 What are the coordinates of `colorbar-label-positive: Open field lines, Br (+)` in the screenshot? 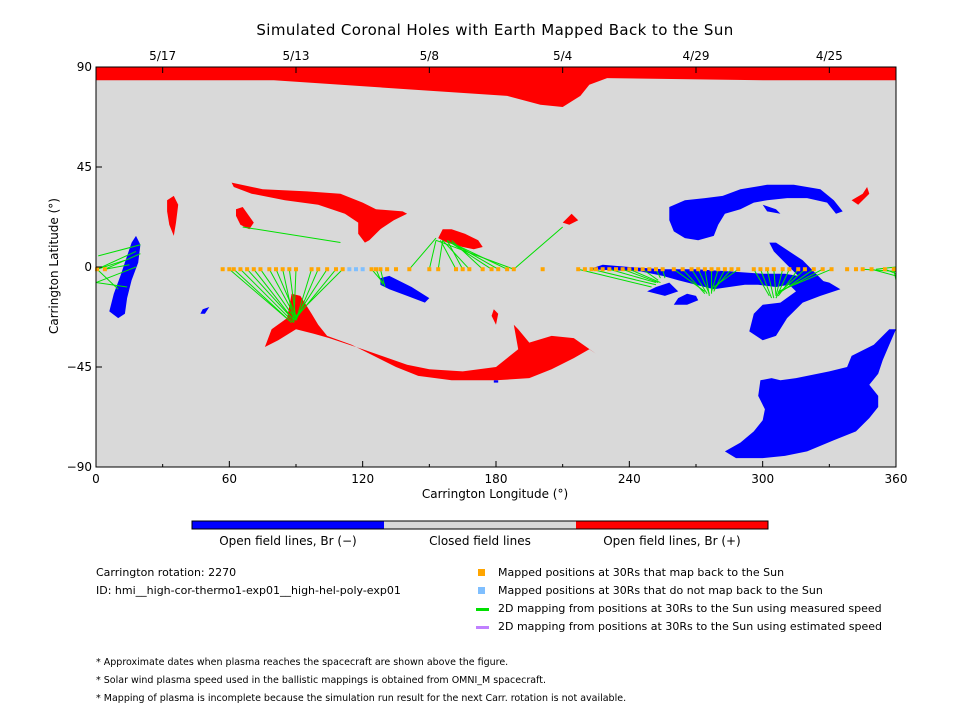 It's located at (672, 541).